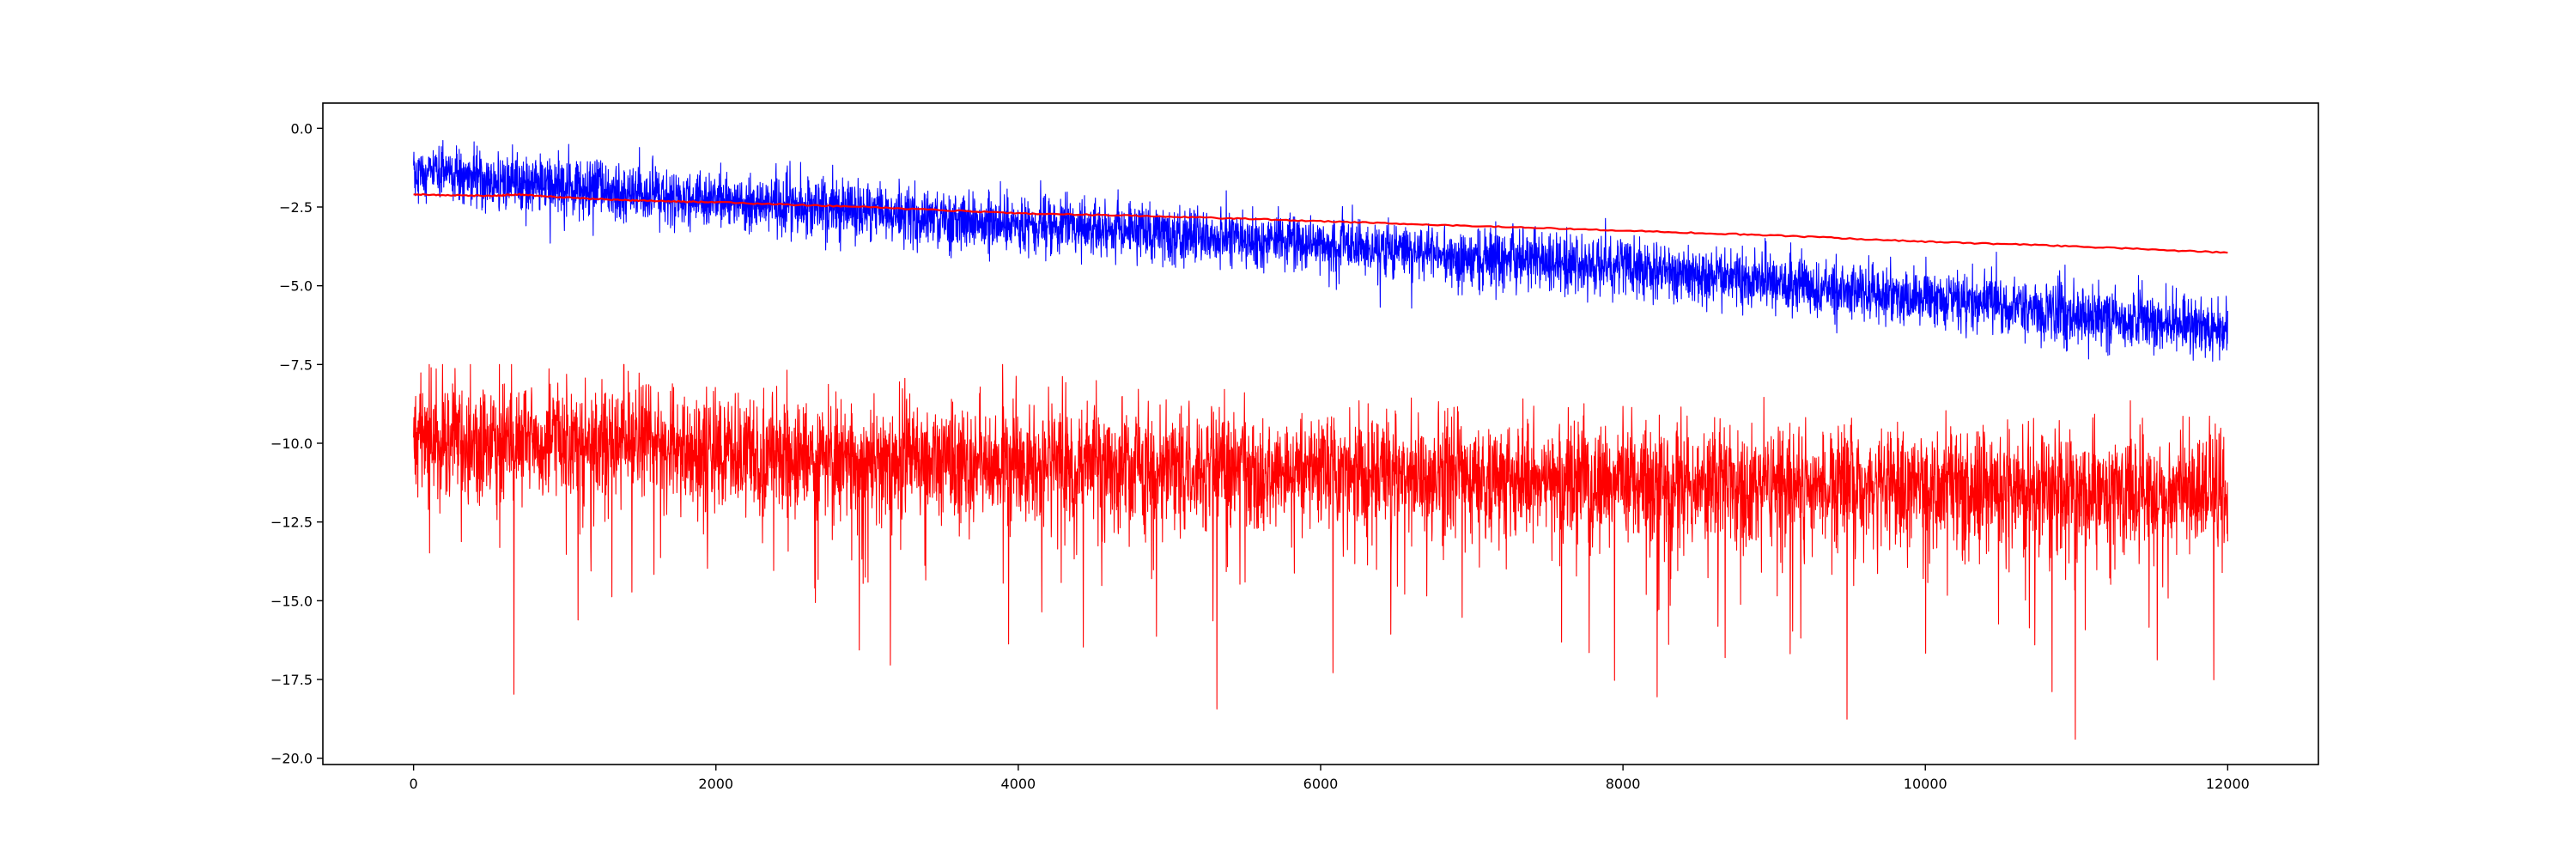 The image size is (2576, 859). Describe the element at coordinates (715, 784) in the screenshot. I see `x-tick-label: 2000` at that location.